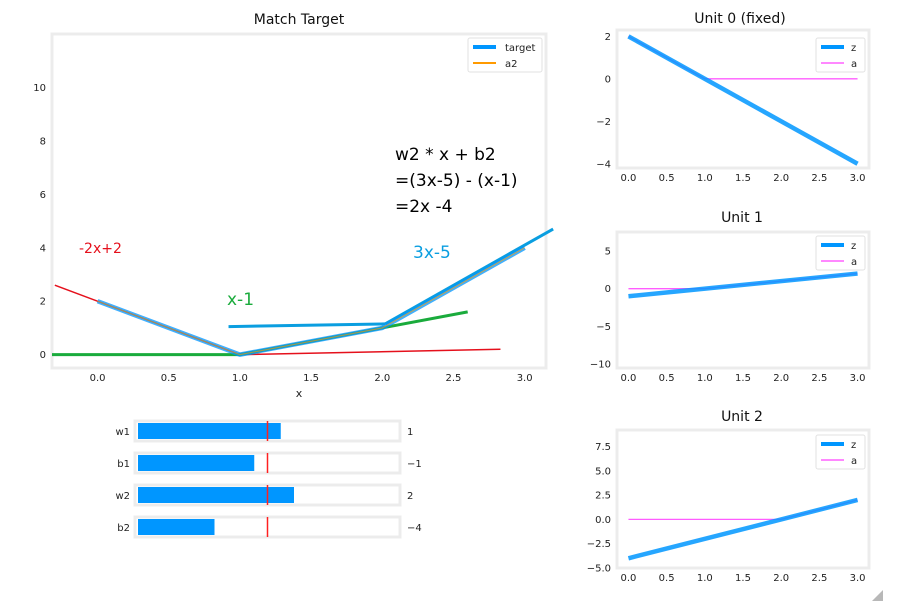  What do you see at coordinates (603, 447) in the screenshot?
I see `y-tick-label: 7.5` at bounding box center [603, 447].